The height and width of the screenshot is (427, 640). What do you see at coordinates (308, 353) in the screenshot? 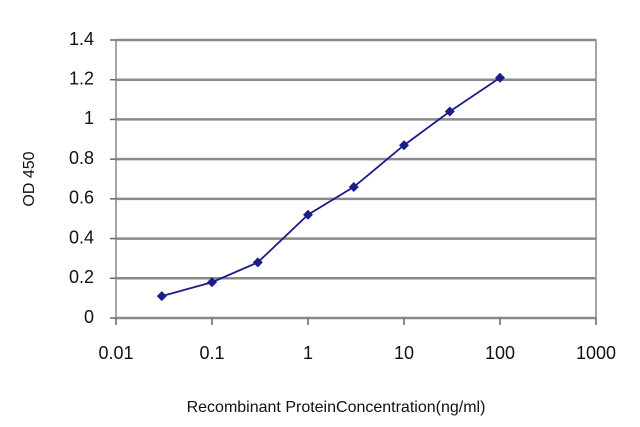
I see `x-tick-label: 1` at bounding box center [308, 353].